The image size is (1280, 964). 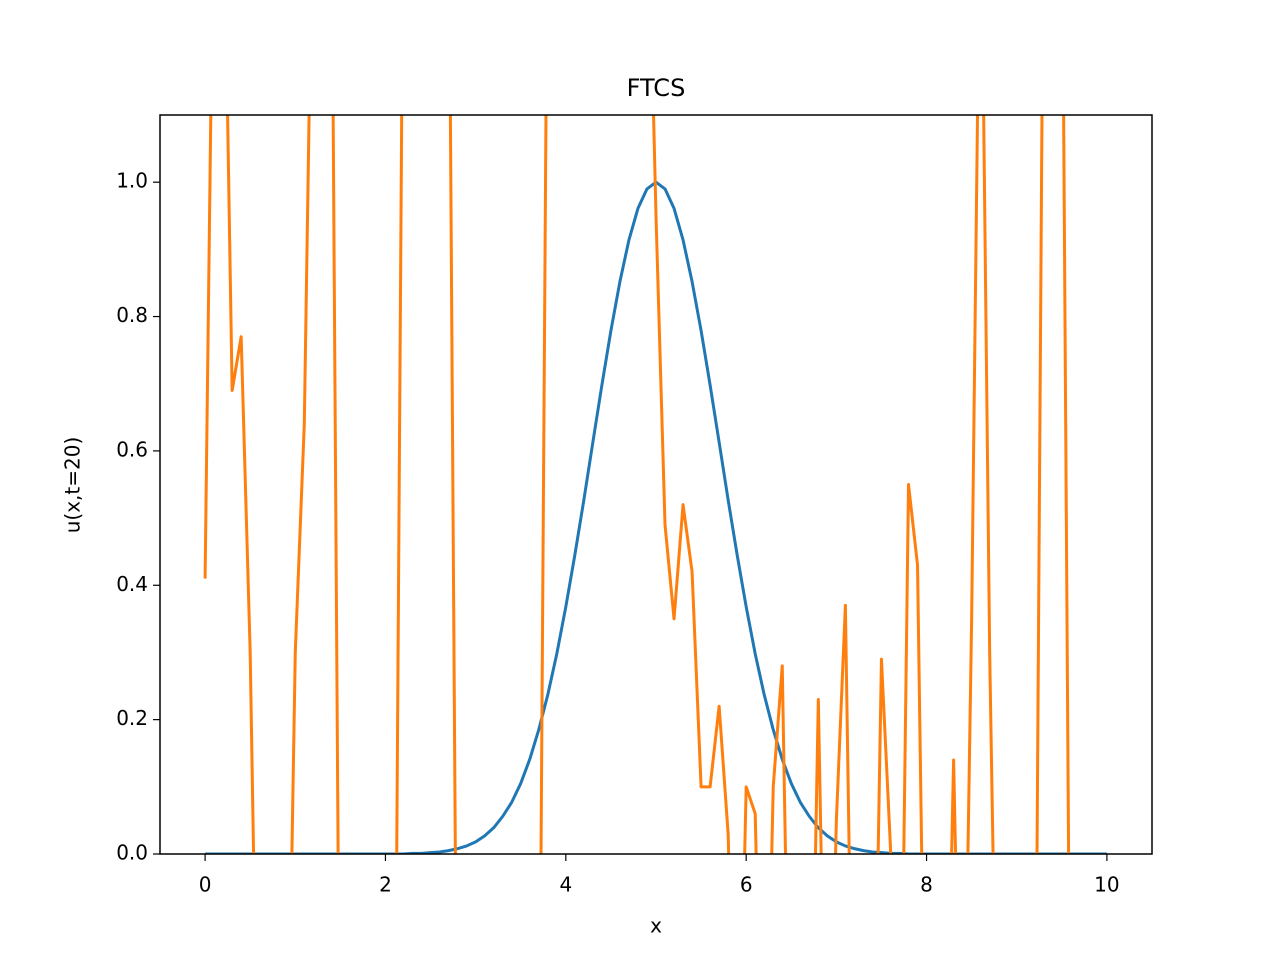 What do you see at coordinates (656, 88) in the screenshot?
I see `chart-title: FTCS` at bounding box center [656, 88].